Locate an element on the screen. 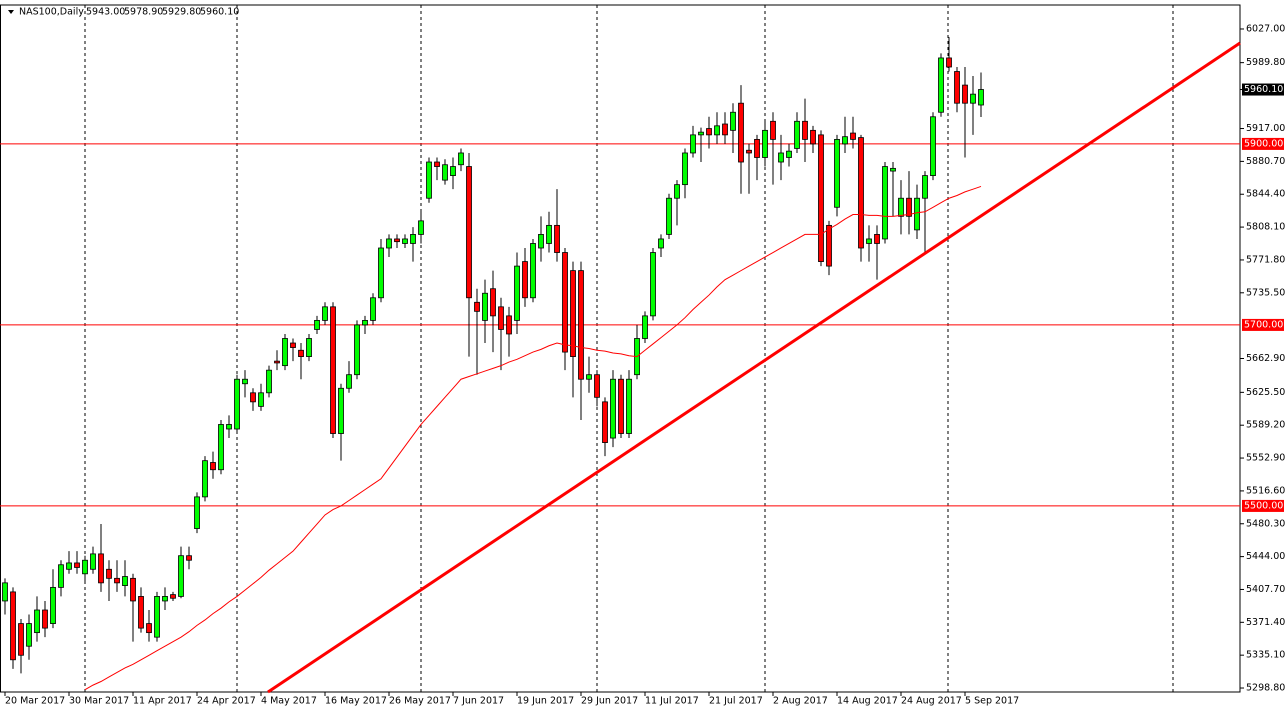 This screenshot has height=714, width=1285. x-tick-label: 29 Jun 2017 is located at coordinates (609, 701).